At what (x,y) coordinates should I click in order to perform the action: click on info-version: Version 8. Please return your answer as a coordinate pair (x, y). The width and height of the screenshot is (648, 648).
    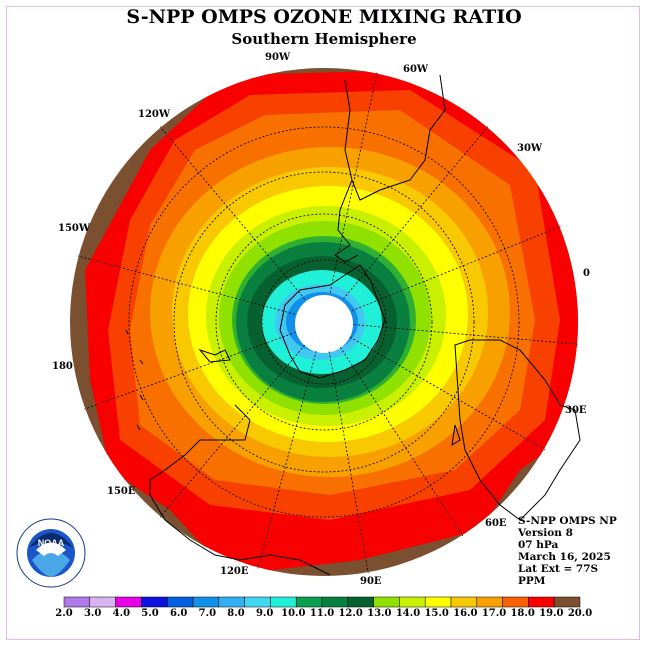
    Looking at the image, I should click on (545, 533).